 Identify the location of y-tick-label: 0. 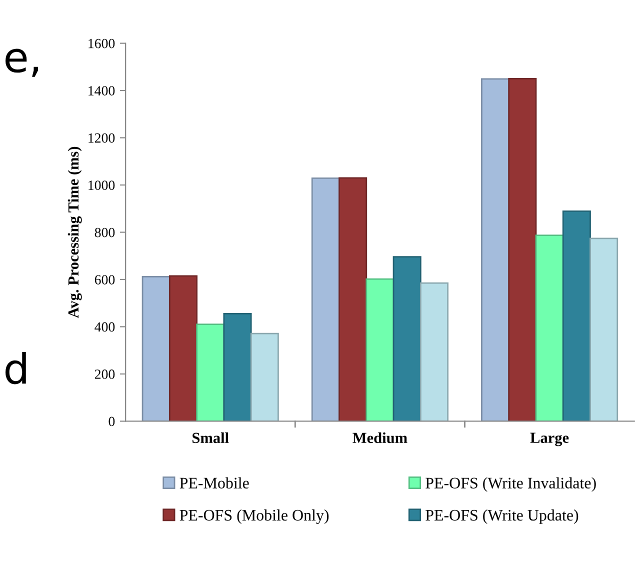
(111, 421).